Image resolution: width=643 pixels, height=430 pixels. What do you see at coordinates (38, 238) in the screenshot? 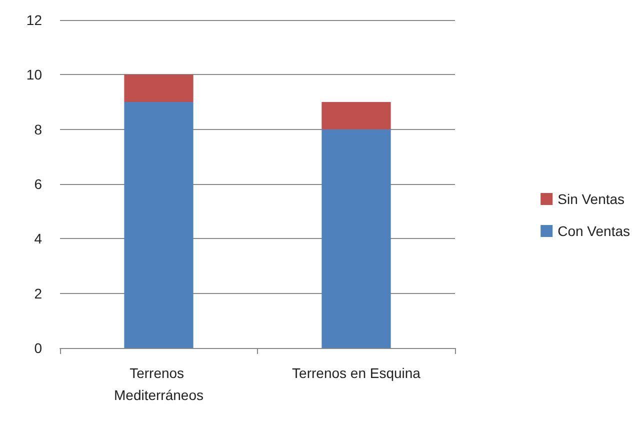
I see `y-tick-label: 4` at bounding box center [38, 238].